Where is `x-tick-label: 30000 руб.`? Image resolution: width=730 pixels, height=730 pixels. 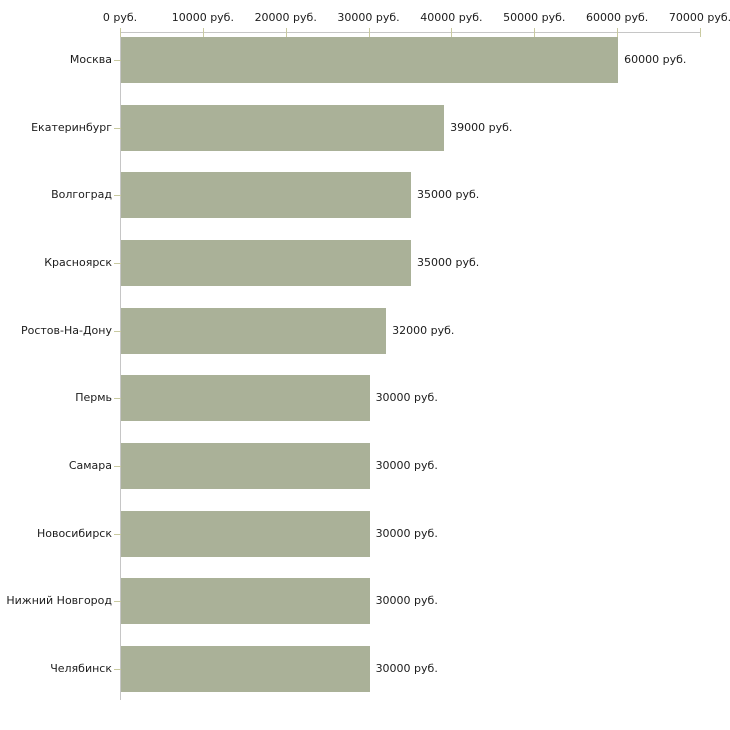 x-tick-label: 30000 руб. is located at coordinates (368, 17).